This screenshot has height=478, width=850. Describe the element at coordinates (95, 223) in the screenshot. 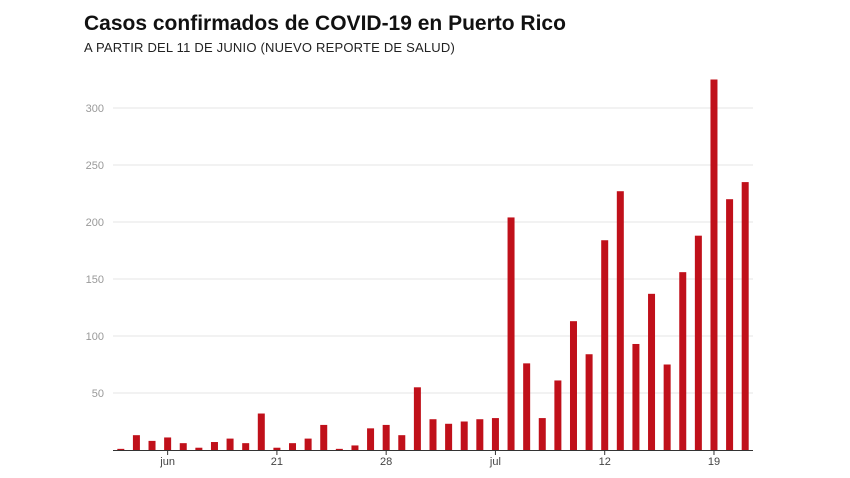

I see `y-tick-label: 200` at that location.